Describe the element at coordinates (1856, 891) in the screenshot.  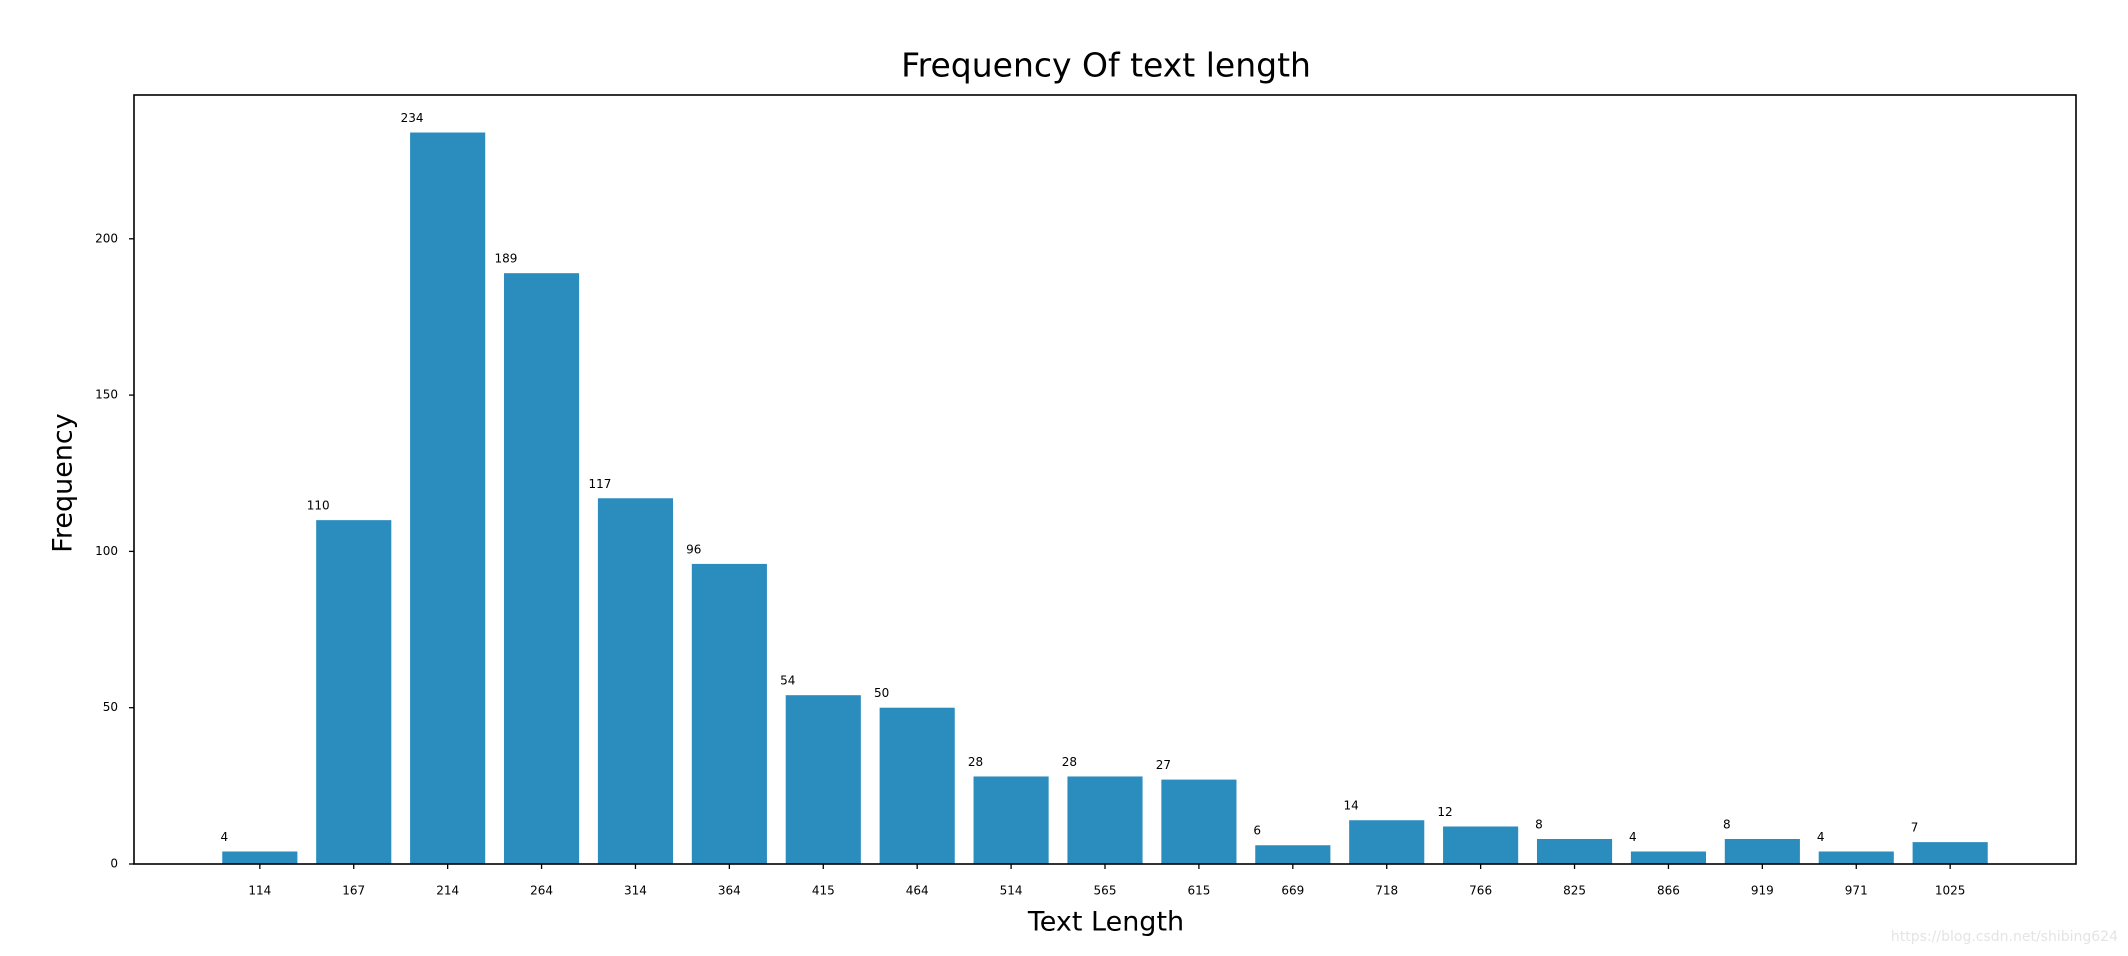
I see `x-tick-label: 971` at that location.